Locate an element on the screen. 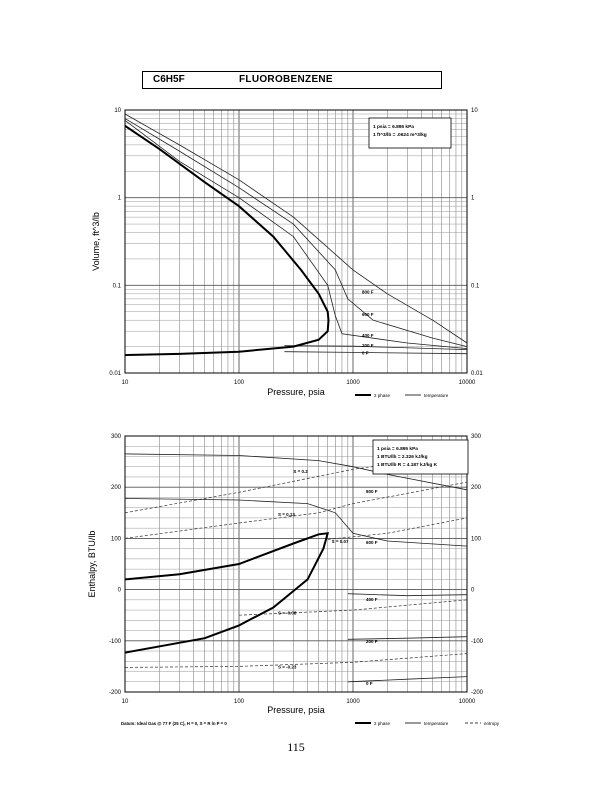 This screenshot has height=800, width=592. y-tick-label-left: -100 is located at coordinates (115, 642).